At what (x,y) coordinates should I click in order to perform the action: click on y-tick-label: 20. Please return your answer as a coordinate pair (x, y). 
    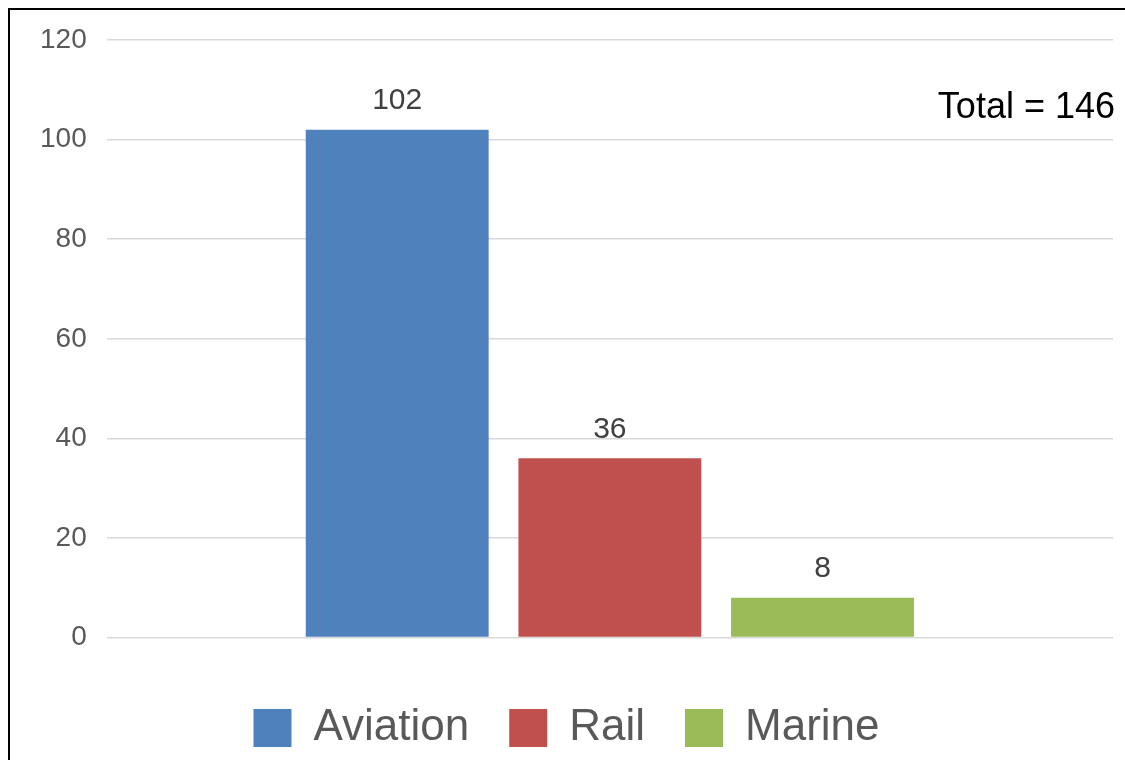
    Looking at the image, I should click on (71, 536).